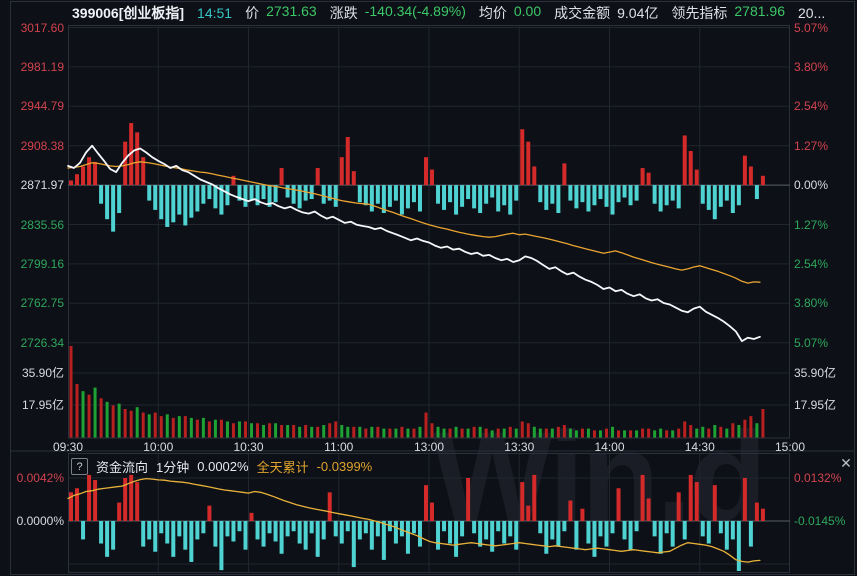 This screenshot has width=857, height=576. Describe the element at coordinates (820, 521) in the screenshot. I see `flow-right-axis-tick: -0.0145%` at that location.